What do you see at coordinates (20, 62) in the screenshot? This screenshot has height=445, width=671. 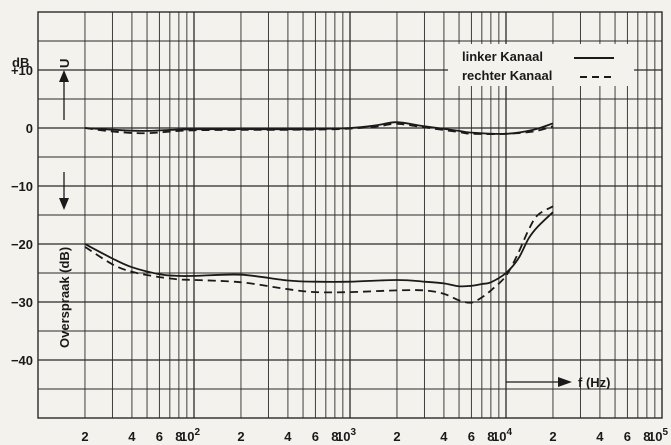 I see `y-unit-label: dB` at bounding box center [20, 62].